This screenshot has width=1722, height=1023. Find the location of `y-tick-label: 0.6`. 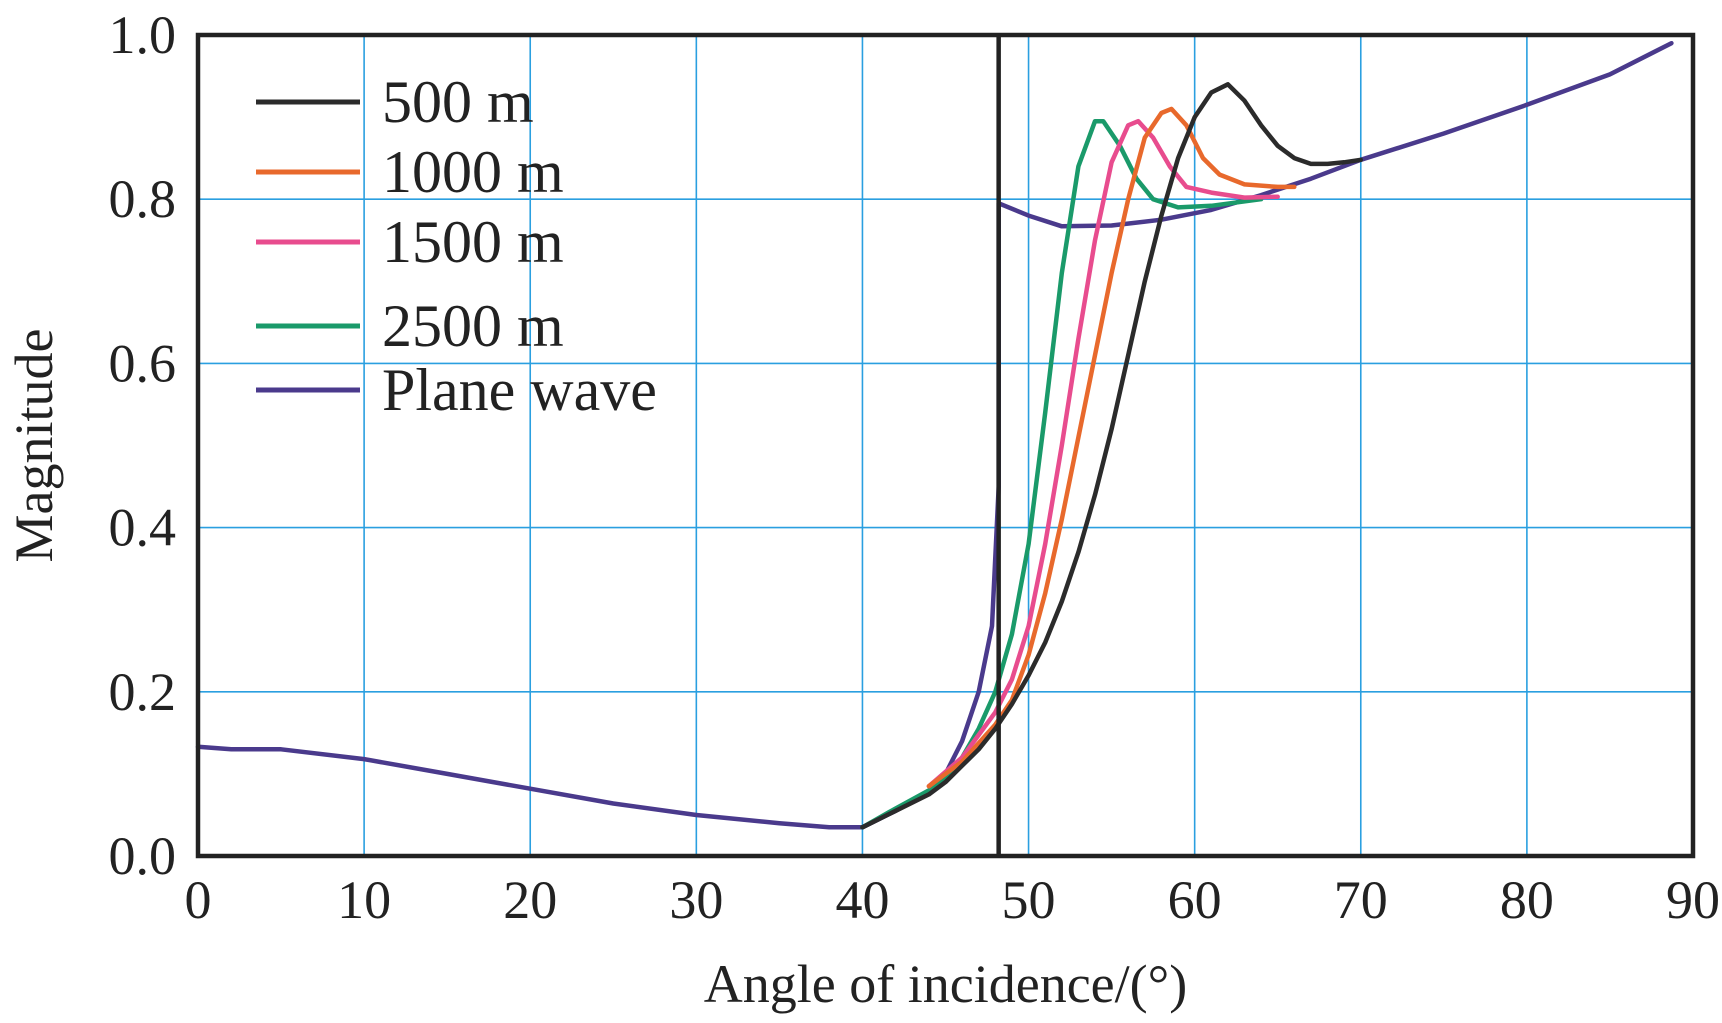

y-tick-label: 0.6 is located at coordinates (143, 363).